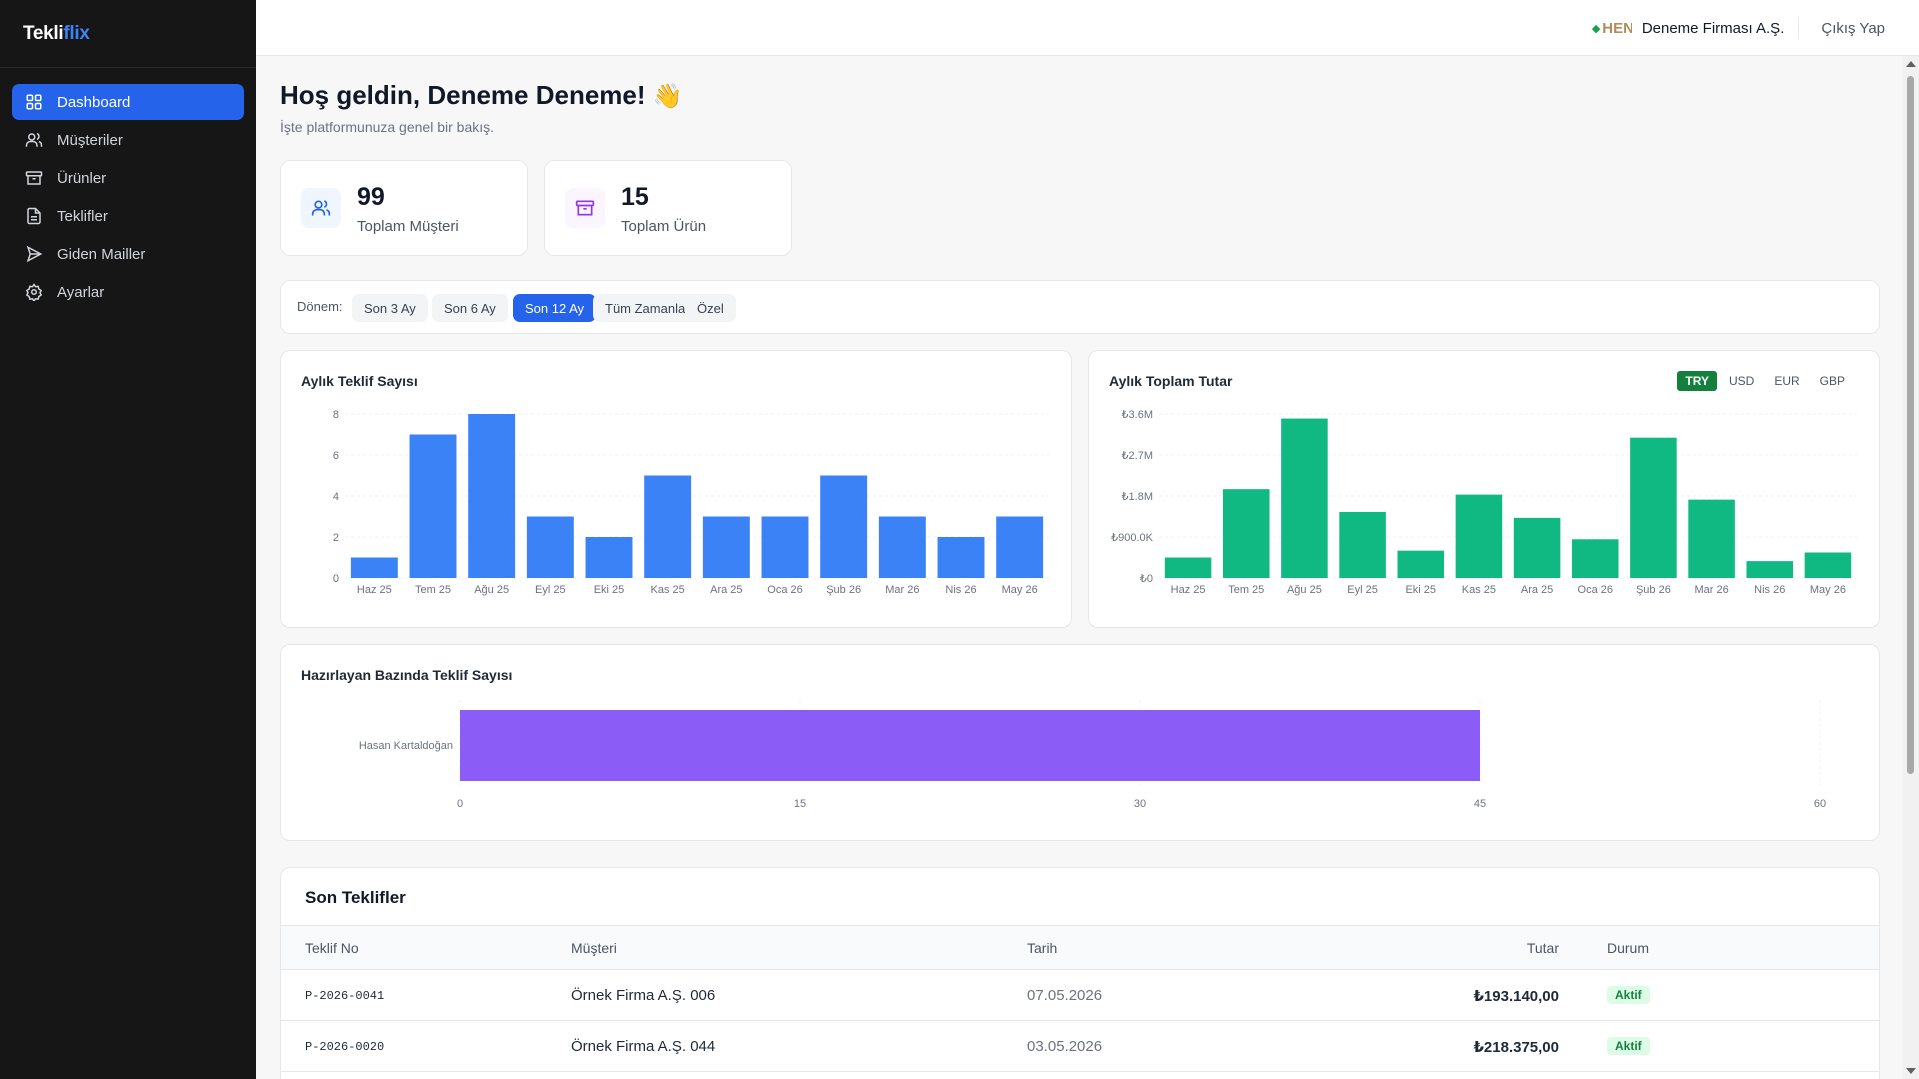 Image resolution: width=1919 pixels, height=1079 pixels. What do you see at coordinates (1065, 1046) in the screenshot?
I see `offer-date: 03.05.2026` at bounding box center [1065, 1046].